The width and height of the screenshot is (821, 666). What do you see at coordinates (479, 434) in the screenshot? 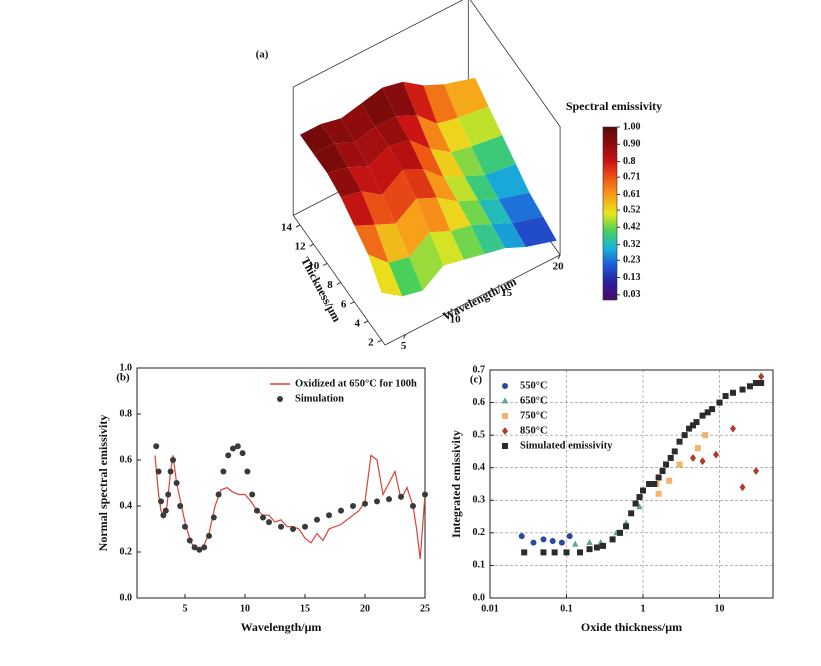
I see `y-tick-label: 0.5` at bounding box center [479, 434].